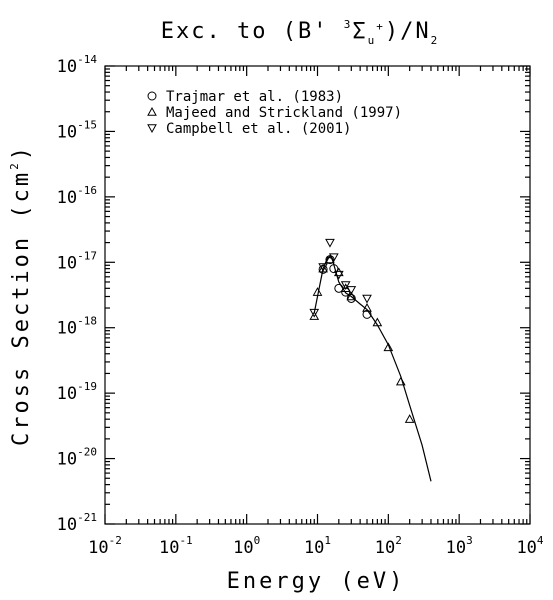  Describe the element at coordinates (459, 546) in the screenshot. I see `x-tick-label: 10³` at that location.